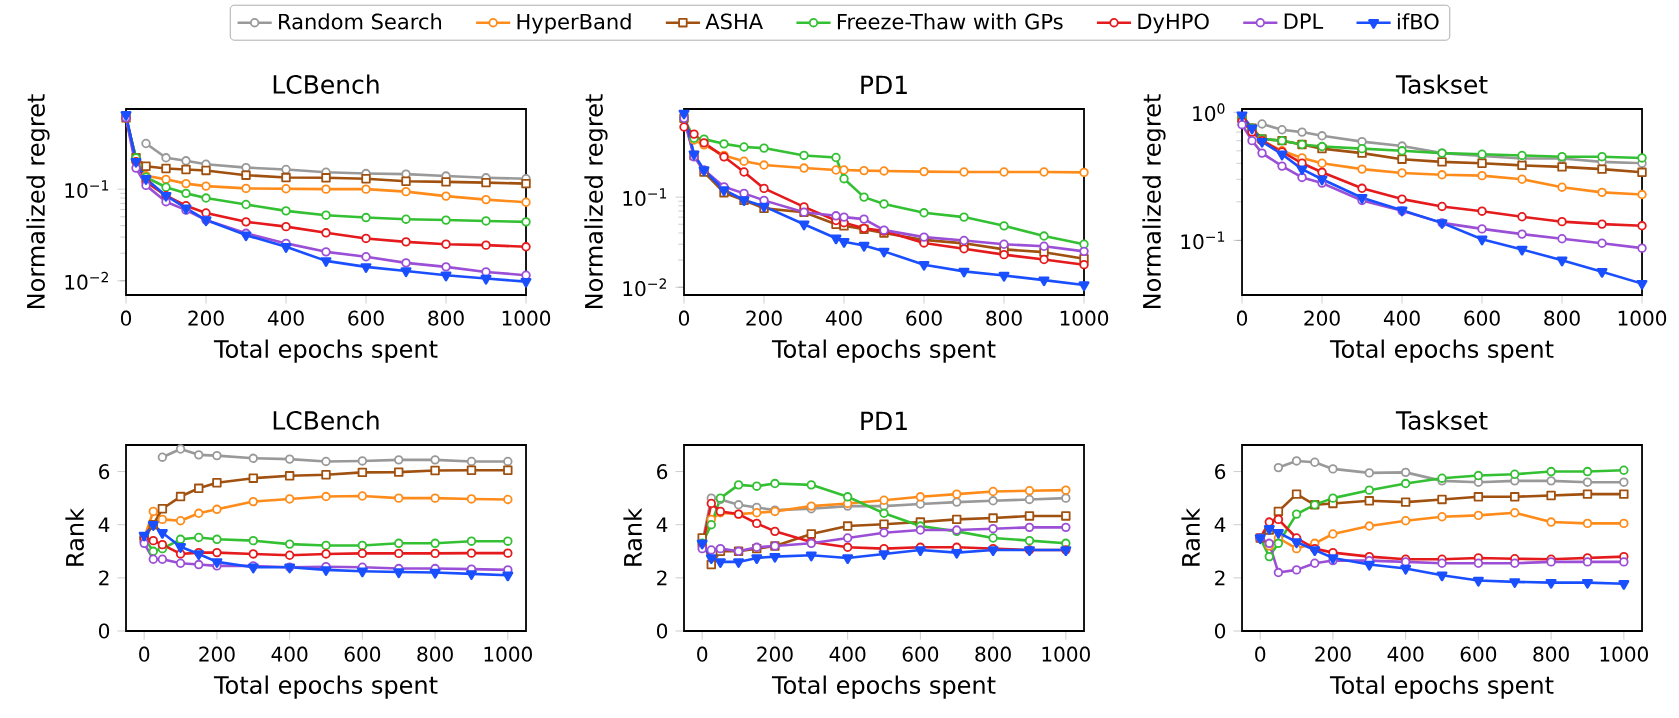 This screenshot has height=718, width=1679. Describe the element at coordinates (950, 21) in the screenshot. I see `legend-label: Freeze-Thaw with GPs` at that location.